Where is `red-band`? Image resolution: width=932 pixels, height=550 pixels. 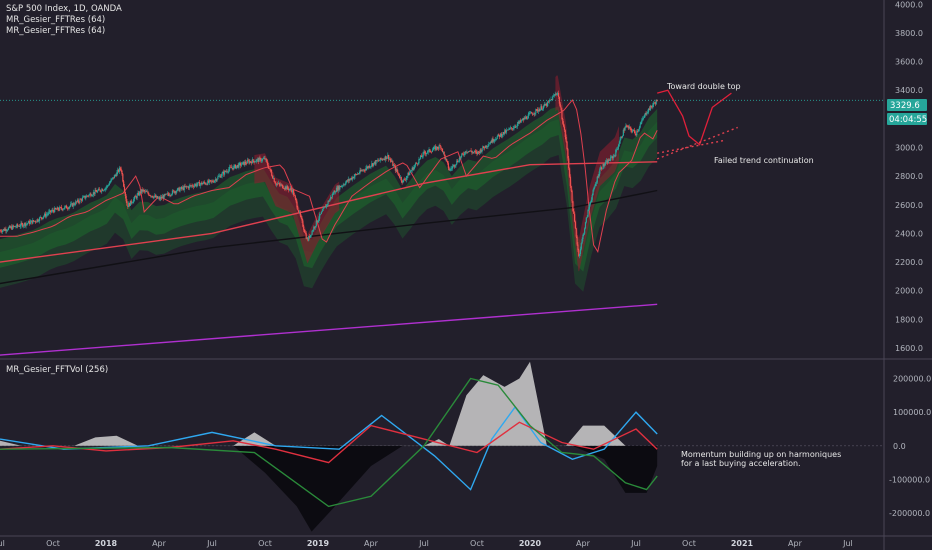
red-band is located at coordinates (587, 173).